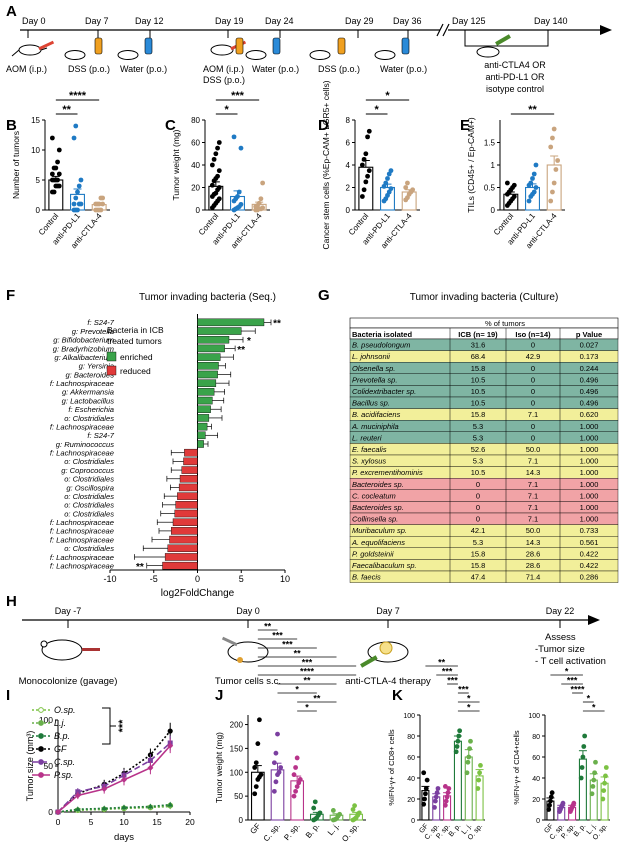  Describe the element at coordinates (589, 368) in the screenshot. I see `p-value: 0.244` at that location.